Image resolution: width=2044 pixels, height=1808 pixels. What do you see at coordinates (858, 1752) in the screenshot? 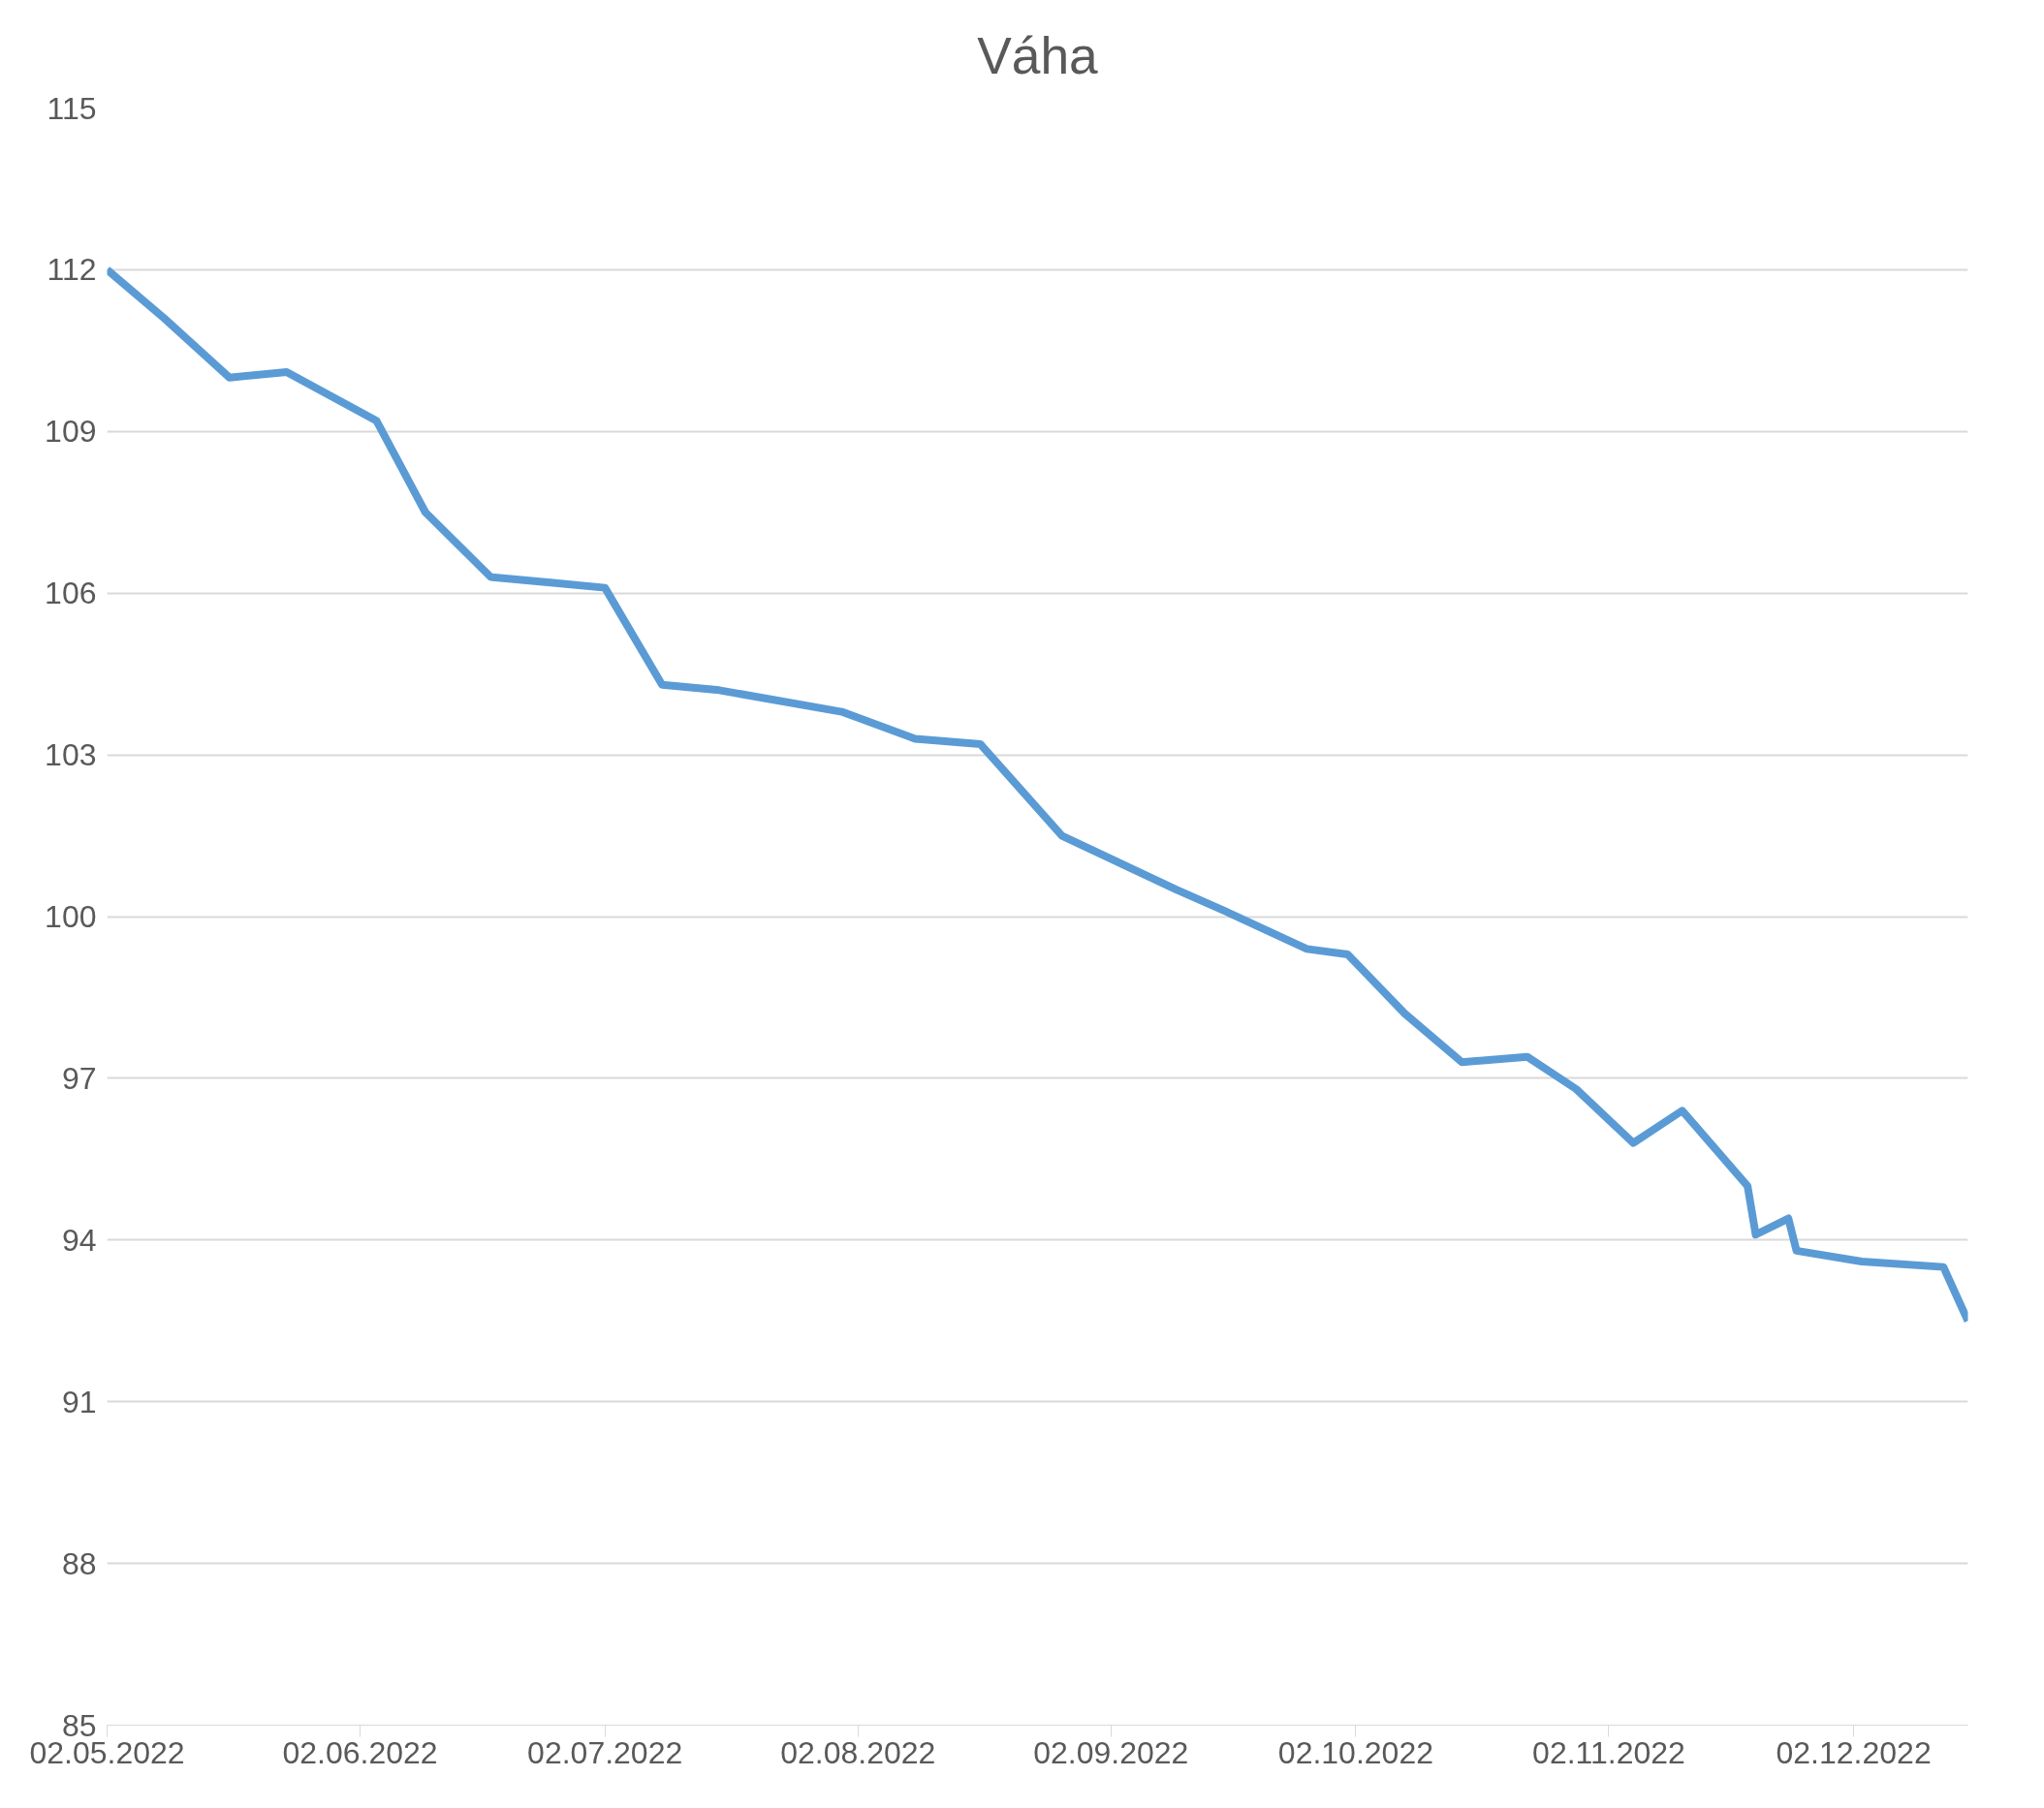
I see `x-tick-label: 02.08.2022` at bounding box center [858, 1752].